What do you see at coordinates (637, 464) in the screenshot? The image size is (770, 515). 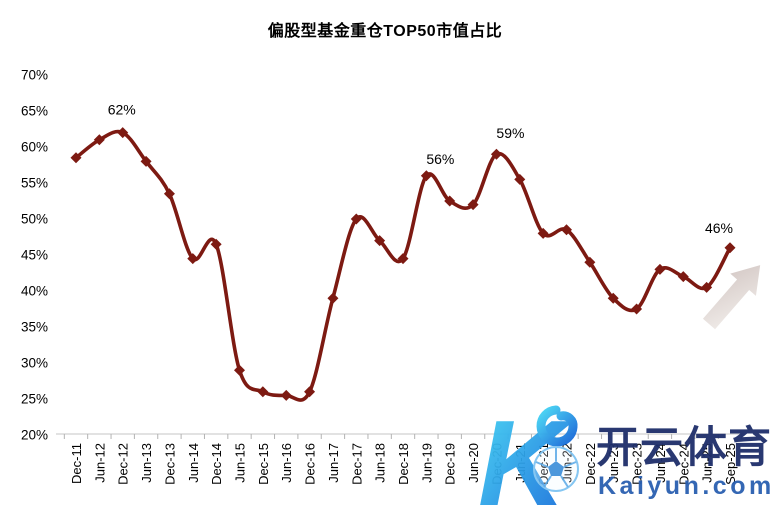 I see `x-axis-label: Dec-23` at bounding box center [637, 464].